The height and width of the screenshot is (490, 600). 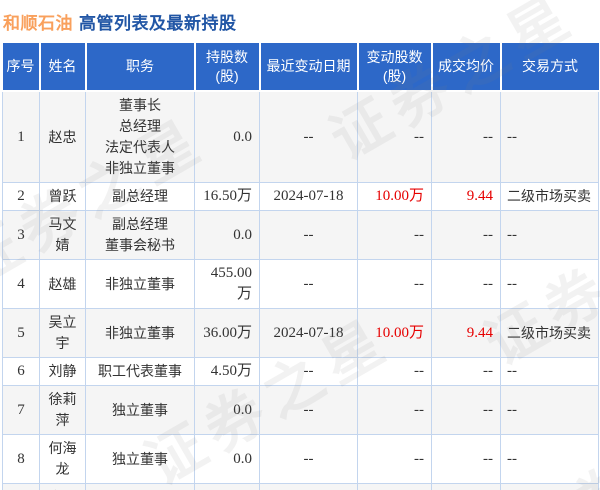 I want to click on col-header-label: 成交均价, so click(x=466, y=66).